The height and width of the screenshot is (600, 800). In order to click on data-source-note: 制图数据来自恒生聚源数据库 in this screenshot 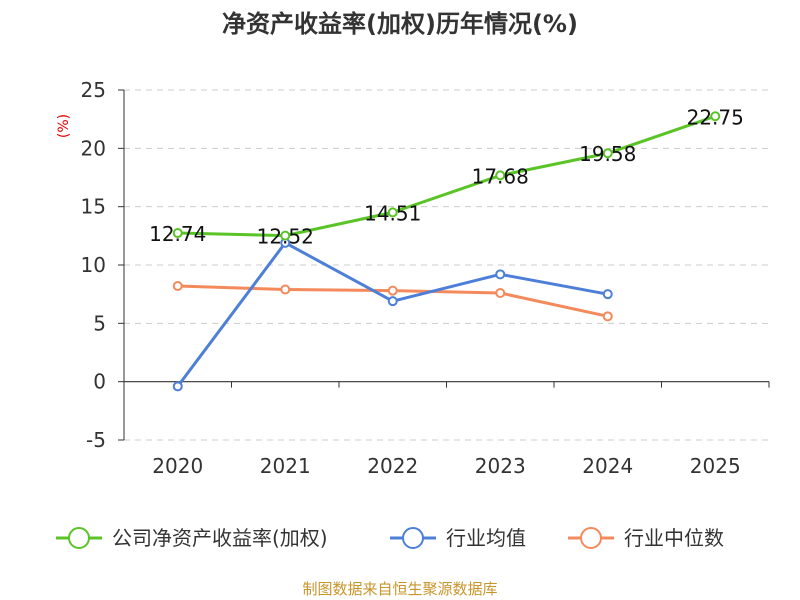, I will do `click(399, 589)`.